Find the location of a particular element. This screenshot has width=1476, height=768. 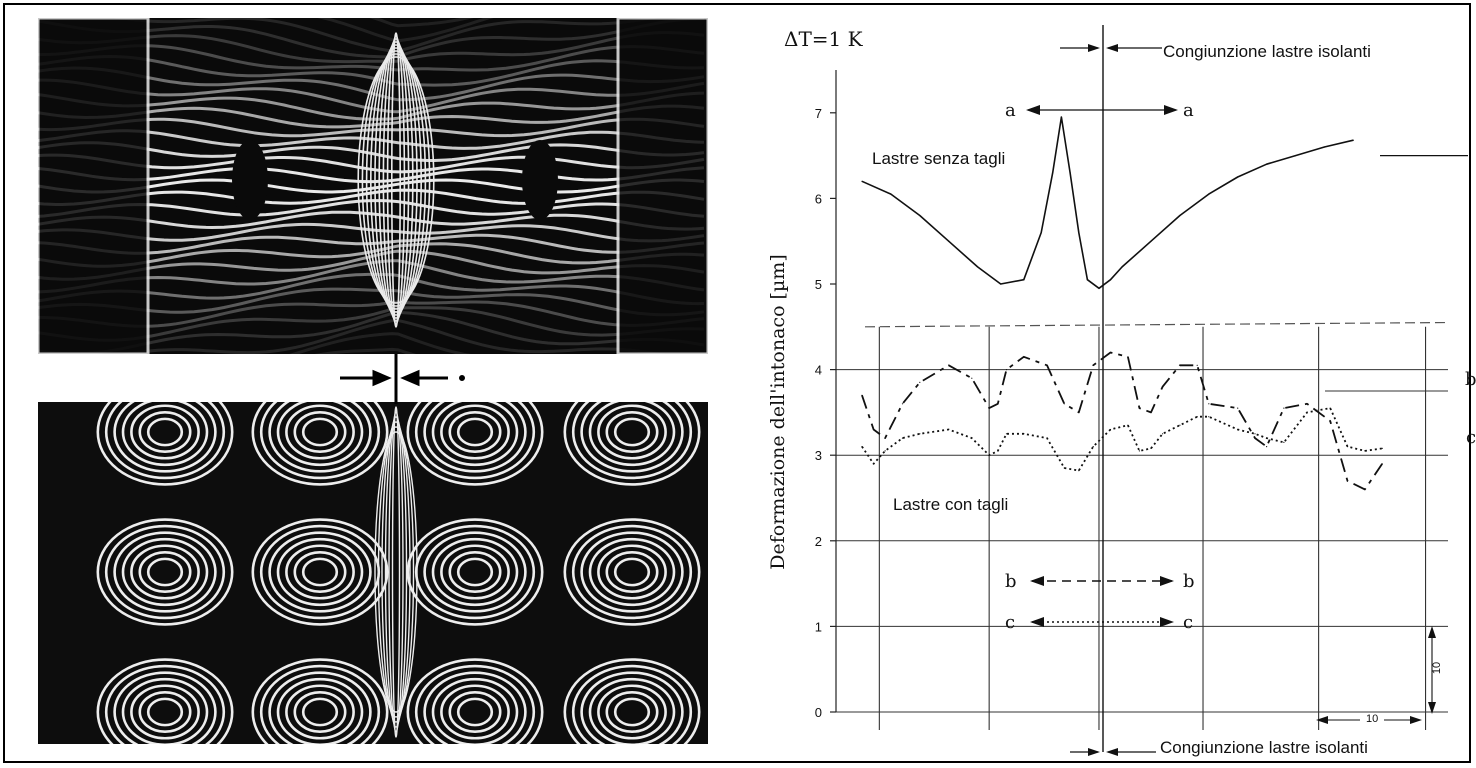

y-tick-label: 1 is located at coordinates (818, 626).